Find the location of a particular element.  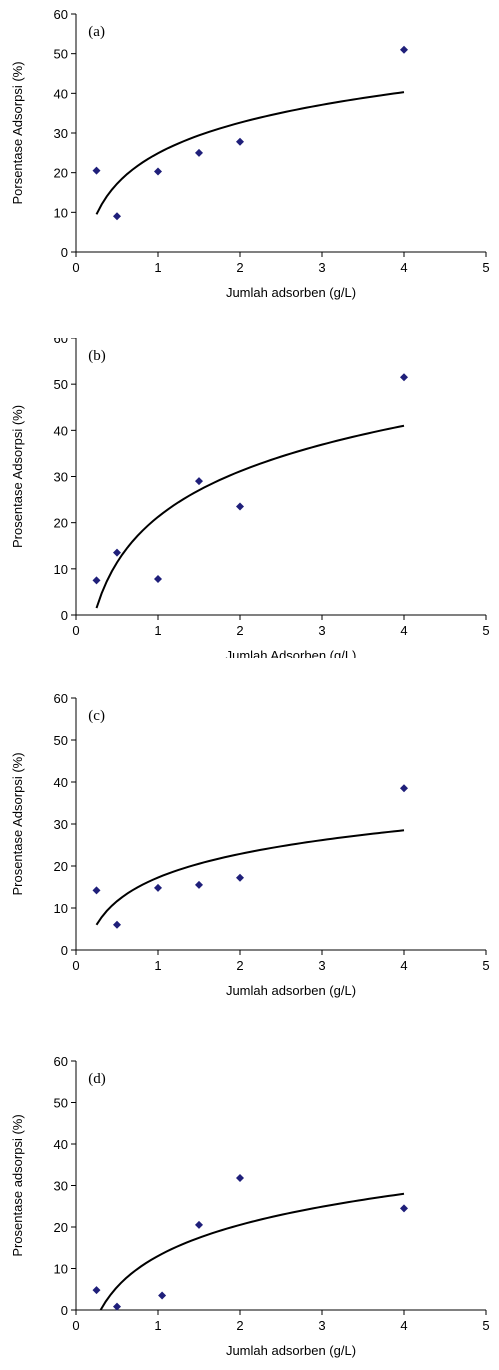

panel-label: (b) is located at coordinates (97, 356).